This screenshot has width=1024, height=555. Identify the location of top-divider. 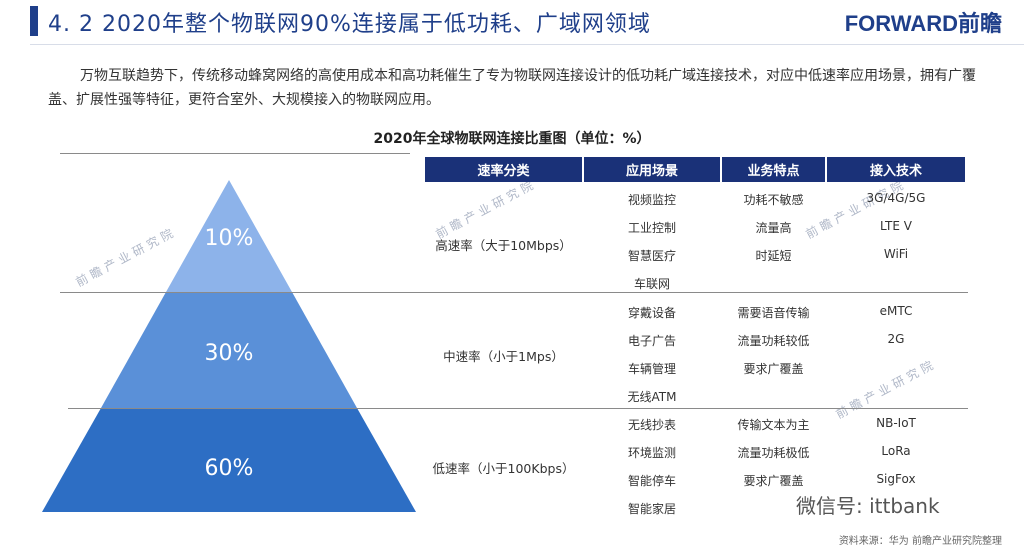
(235, 153).